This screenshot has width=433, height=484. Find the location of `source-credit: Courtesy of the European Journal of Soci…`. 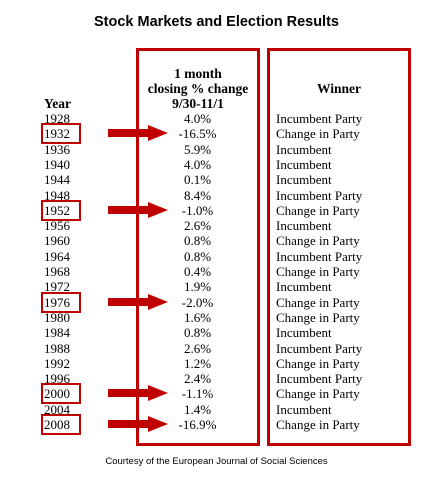

source-credit: Courtesy of the European Journal of Soci… is located at coordinates (216, 461).